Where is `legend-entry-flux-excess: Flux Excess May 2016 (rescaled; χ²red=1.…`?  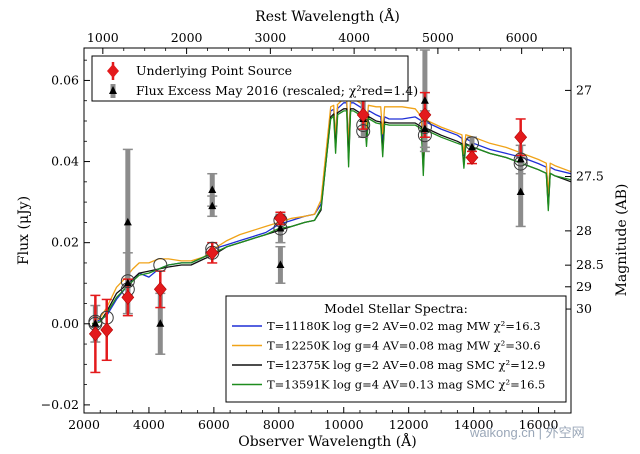
legend-entry-flux-excess: Flux Excess May 2016 (rescaled; χ²red=1.… is located at coordinates (277, 90).